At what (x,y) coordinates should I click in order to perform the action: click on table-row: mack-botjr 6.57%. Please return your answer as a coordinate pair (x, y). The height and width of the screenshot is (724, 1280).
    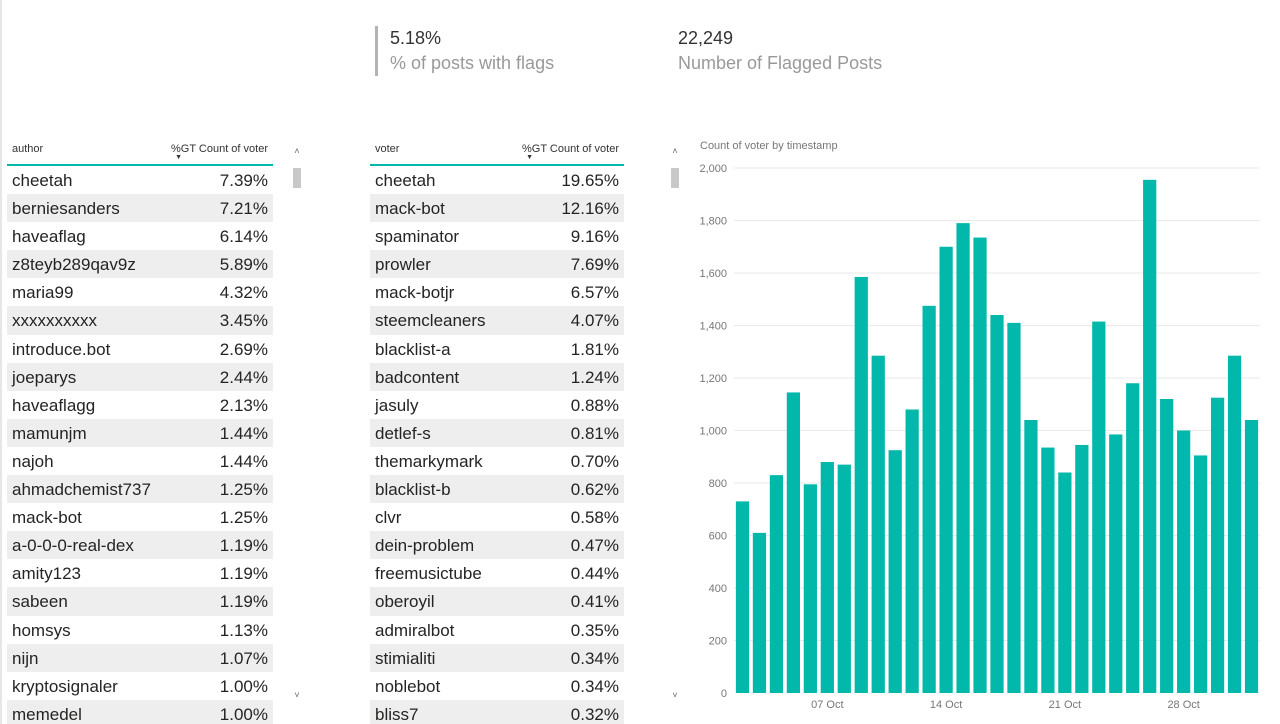
    Looking at the image, I should click on (497, 292).